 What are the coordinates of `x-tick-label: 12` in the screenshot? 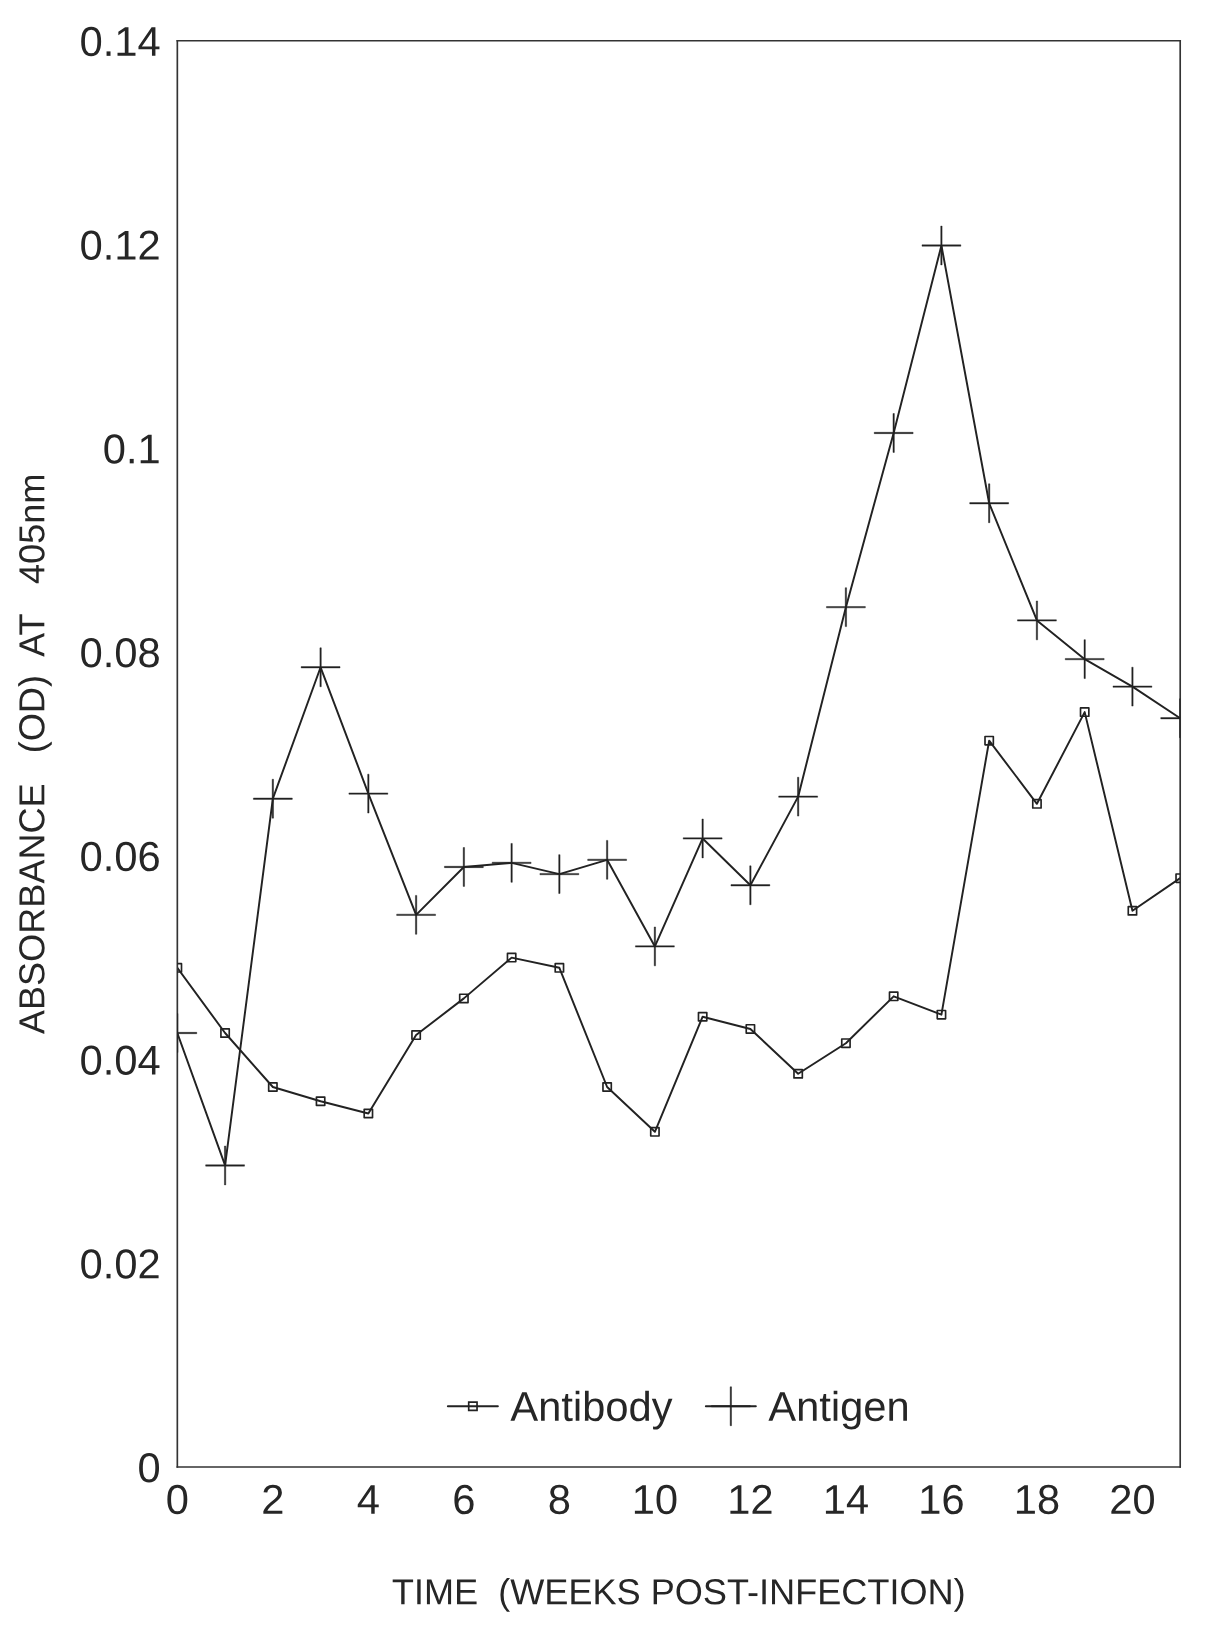 It's located at (751, 1499).